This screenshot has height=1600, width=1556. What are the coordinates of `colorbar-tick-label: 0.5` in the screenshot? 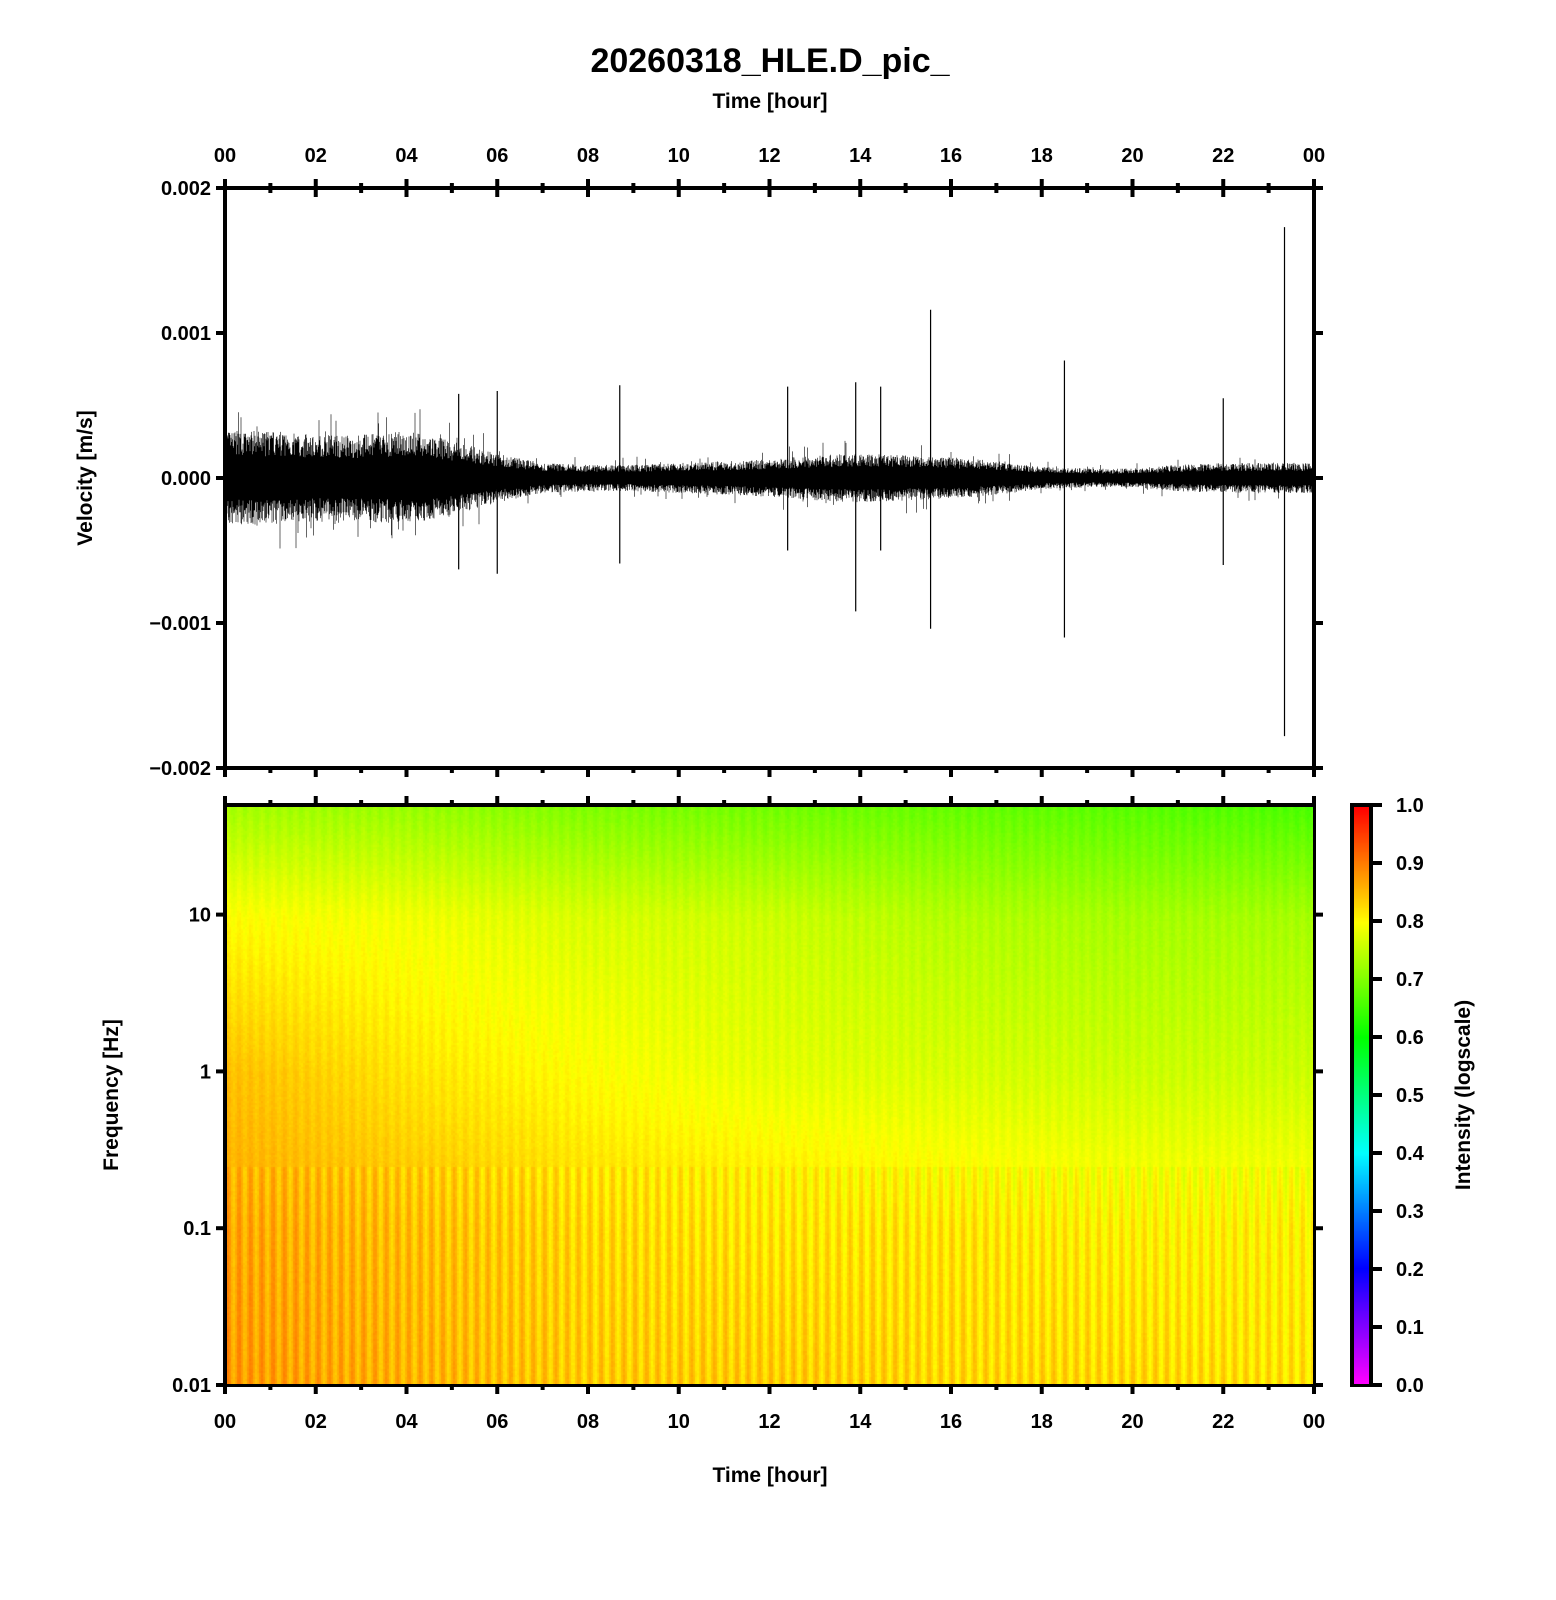 It's located at (1410, 1096).